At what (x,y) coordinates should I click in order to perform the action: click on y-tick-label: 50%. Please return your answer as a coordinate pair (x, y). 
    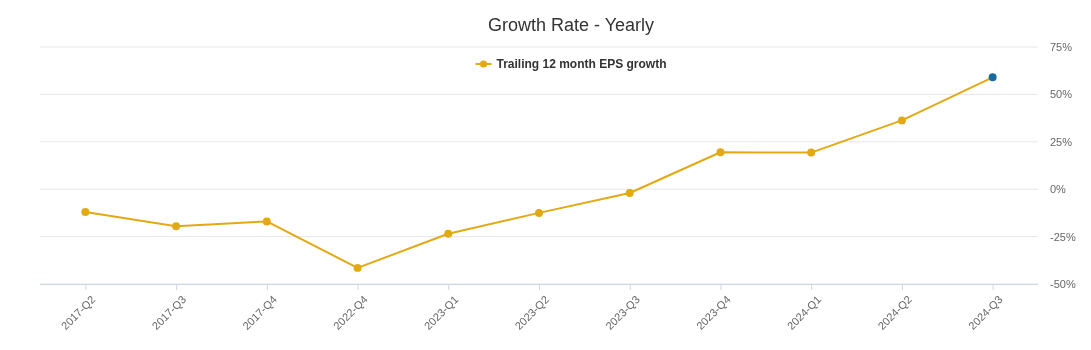
    Looking at the image, I should click on (1061, 94).